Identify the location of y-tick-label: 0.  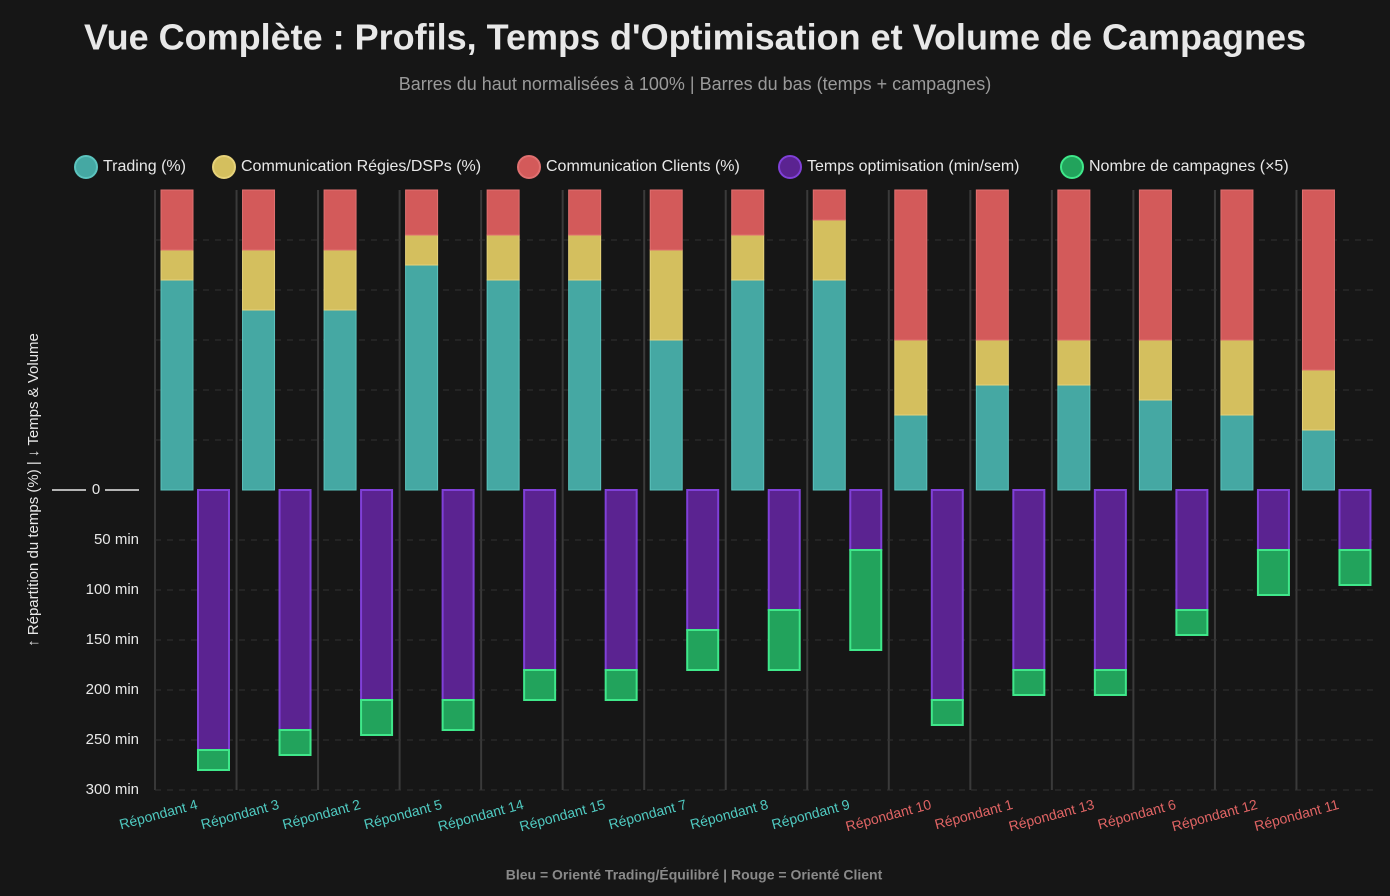
(96, 489).